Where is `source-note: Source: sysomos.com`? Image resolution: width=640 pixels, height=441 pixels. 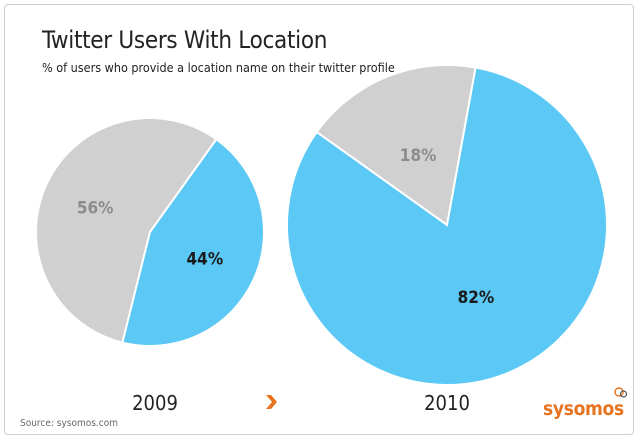 source-note: Source: sysomos.com is located at coordinates (69, 423).